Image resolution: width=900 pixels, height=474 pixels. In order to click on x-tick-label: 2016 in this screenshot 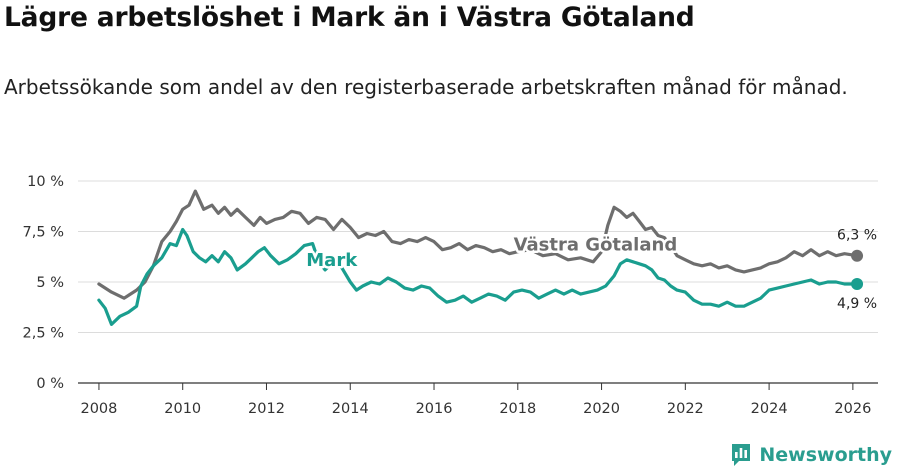, I will do `click(434, 409)`.